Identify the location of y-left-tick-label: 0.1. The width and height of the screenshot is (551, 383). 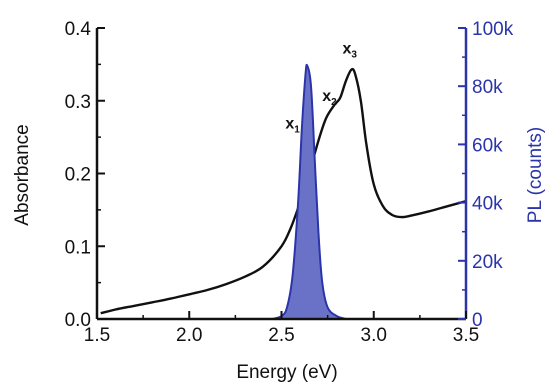
(78, 247).